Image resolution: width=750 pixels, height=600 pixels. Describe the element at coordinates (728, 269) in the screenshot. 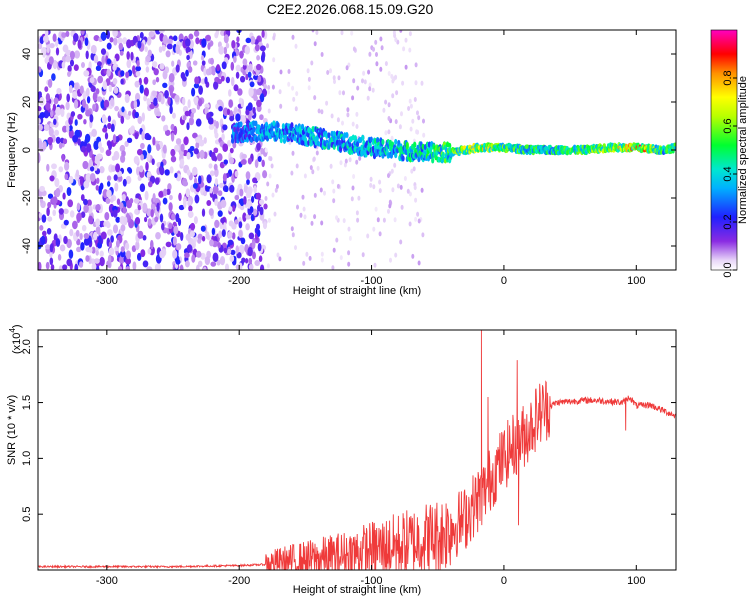

I see `colorbar-tick-label: 0.0` at that location.